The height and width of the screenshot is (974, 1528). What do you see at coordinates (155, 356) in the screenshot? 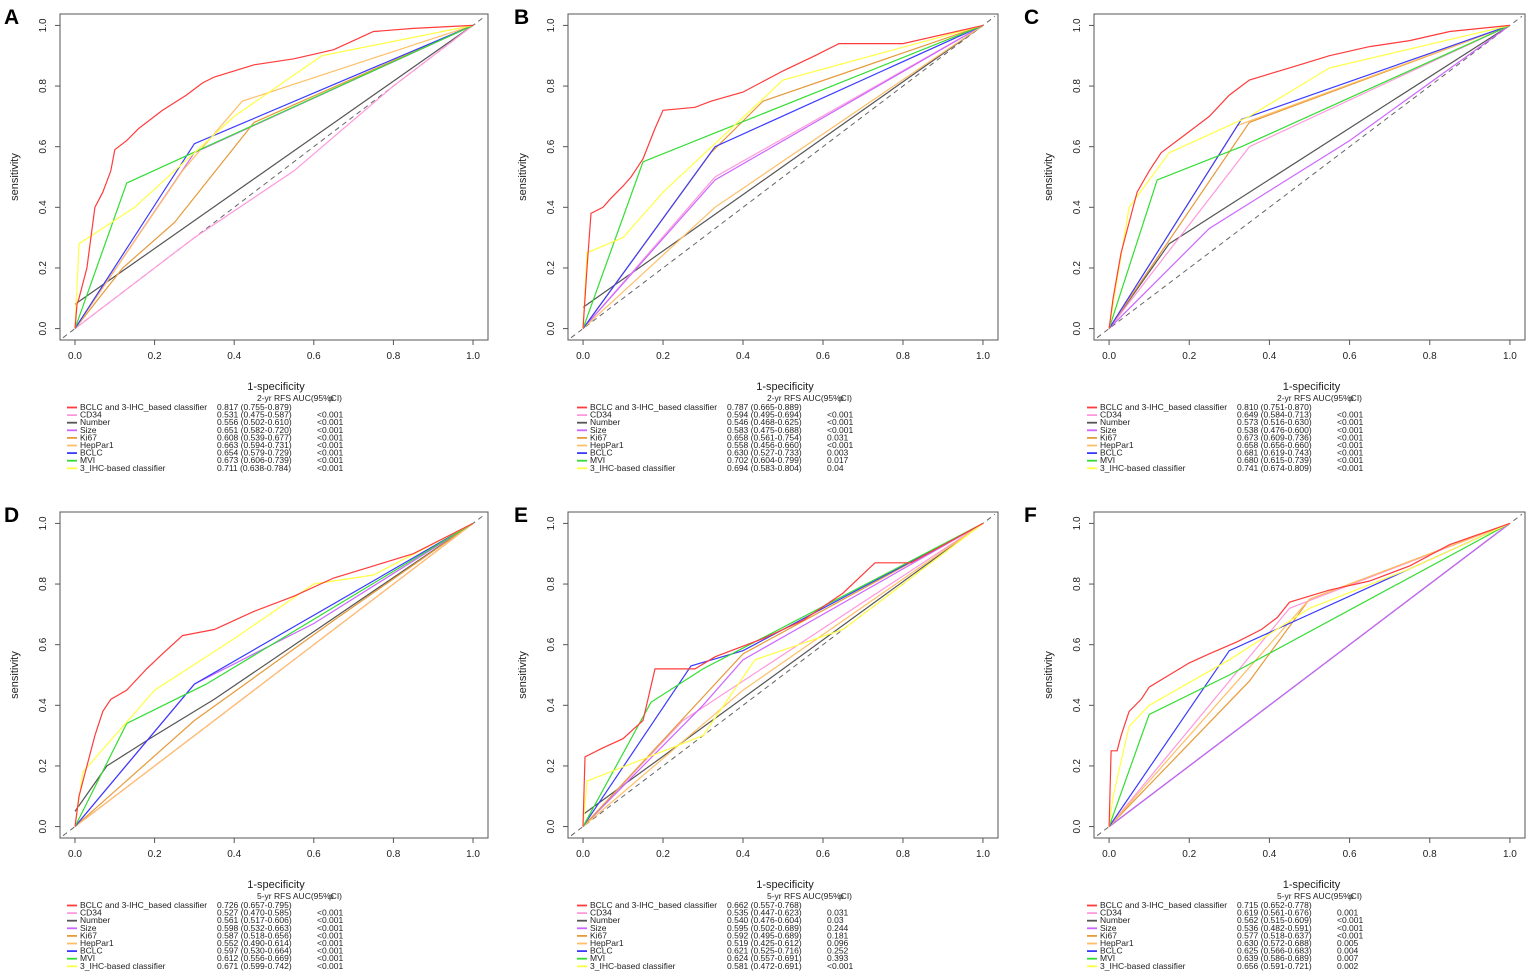
I see `x-tick-label: 0.2` at bounding box center [155, 356].